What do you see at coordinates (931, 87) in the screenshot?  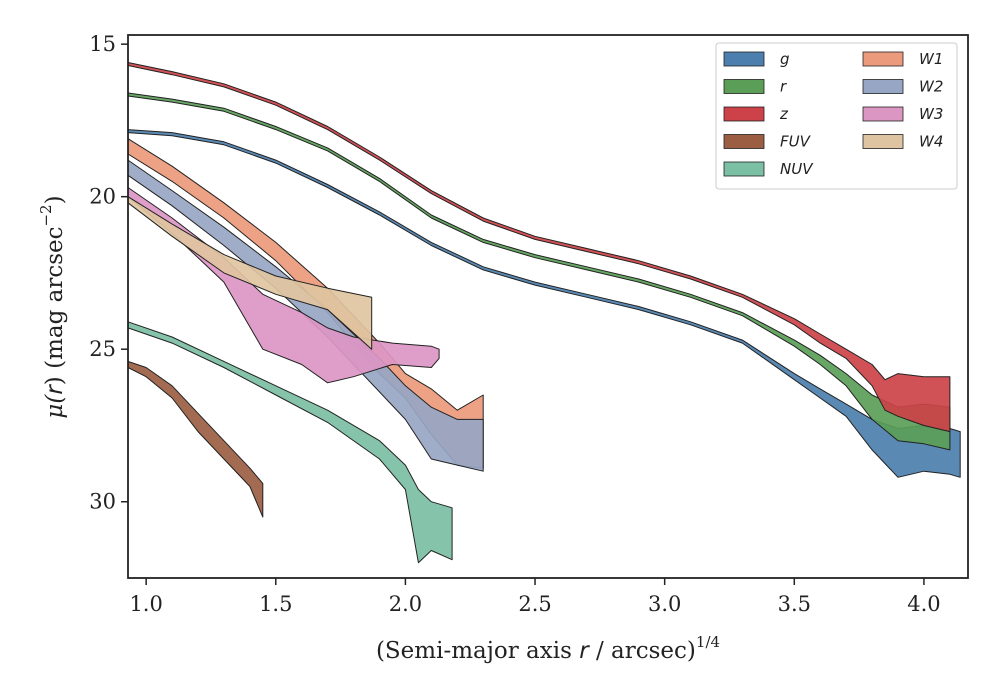 I see `legend-label-w2: W2` at bounding box center [931, 87].